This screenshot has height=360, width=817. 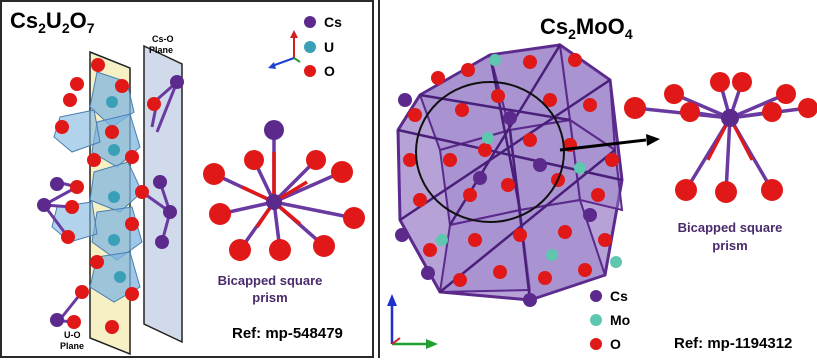 I want to click on axes-icon, so click(x=284, y=49).